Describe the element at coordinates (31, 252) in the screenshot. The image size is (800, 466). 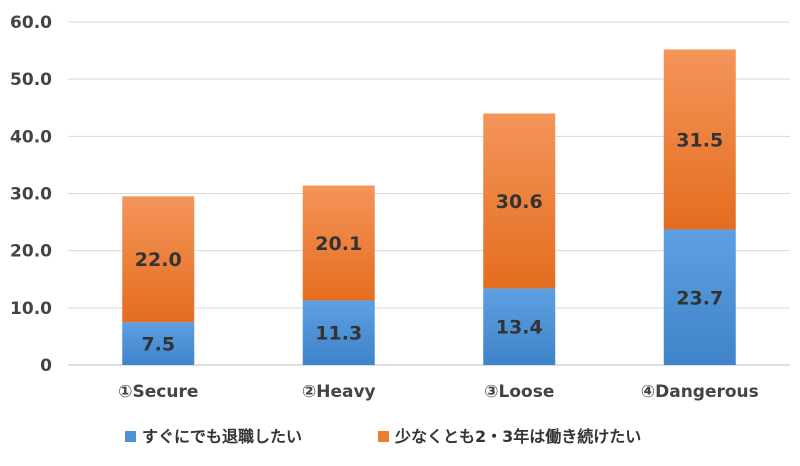
I see `y-tick-label: 20.0` at that location.